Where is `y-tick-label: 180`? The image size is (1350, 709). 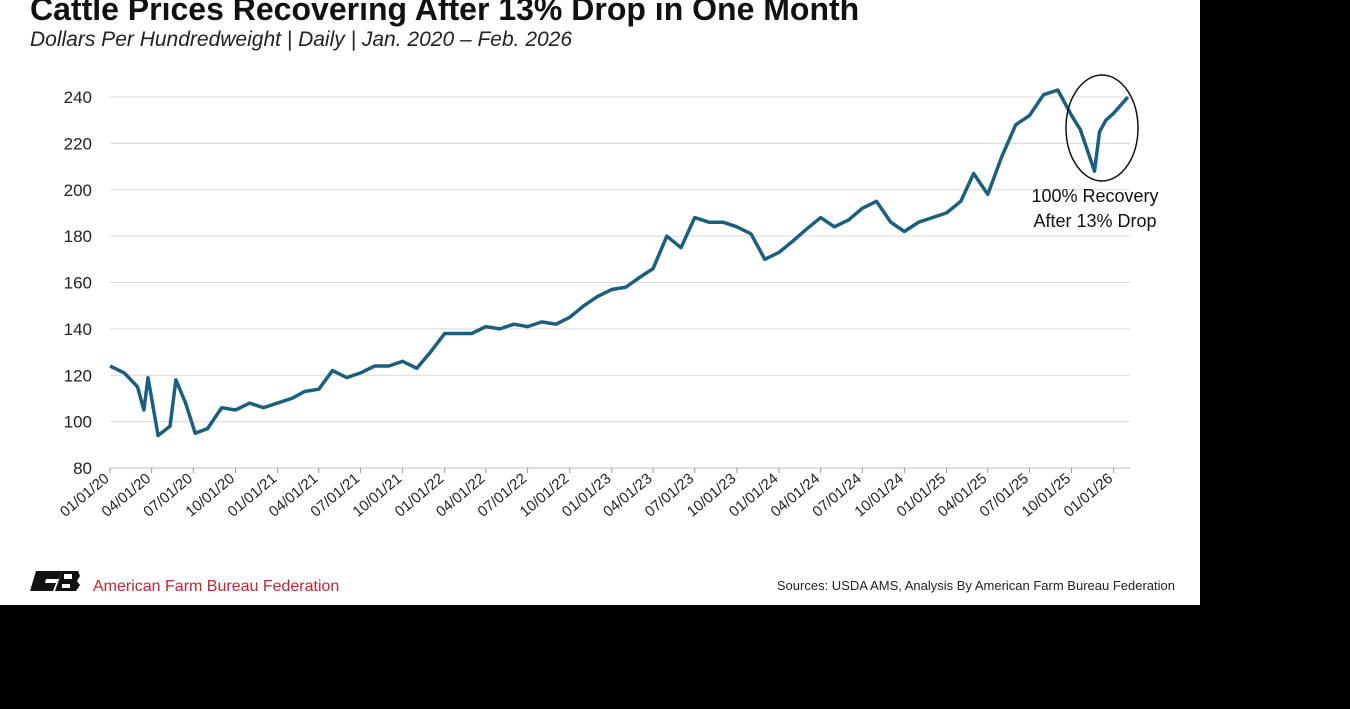 y-tick-label: 180 is located at coordinates (78, 236).